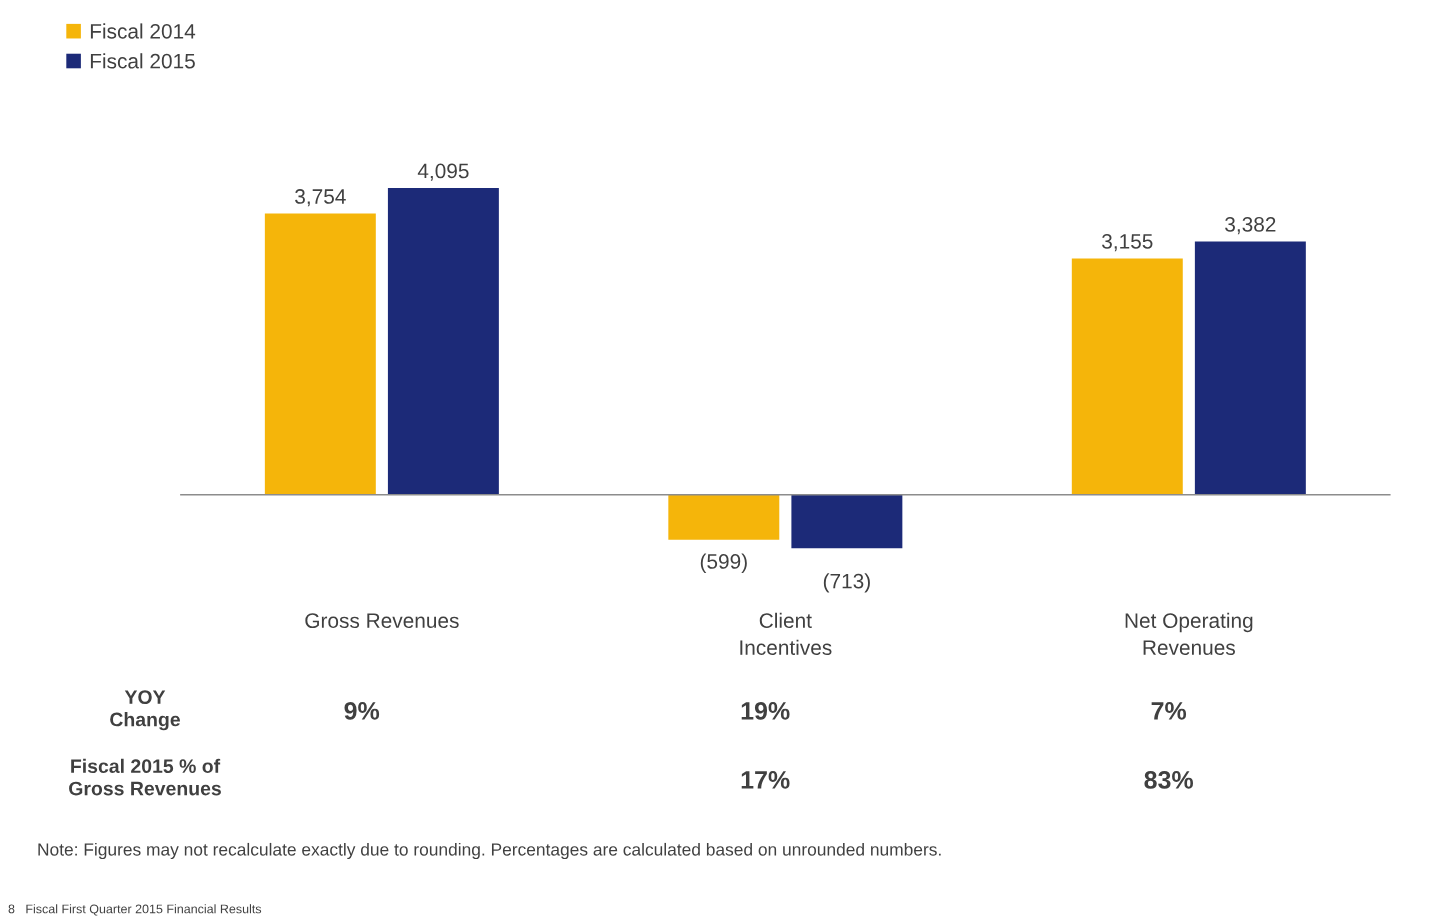 The image size is (1441, 924). What do you see at coordinates (362, 711) in the screenshot?
I see `text: 9%` at bounding box center [362, 711].